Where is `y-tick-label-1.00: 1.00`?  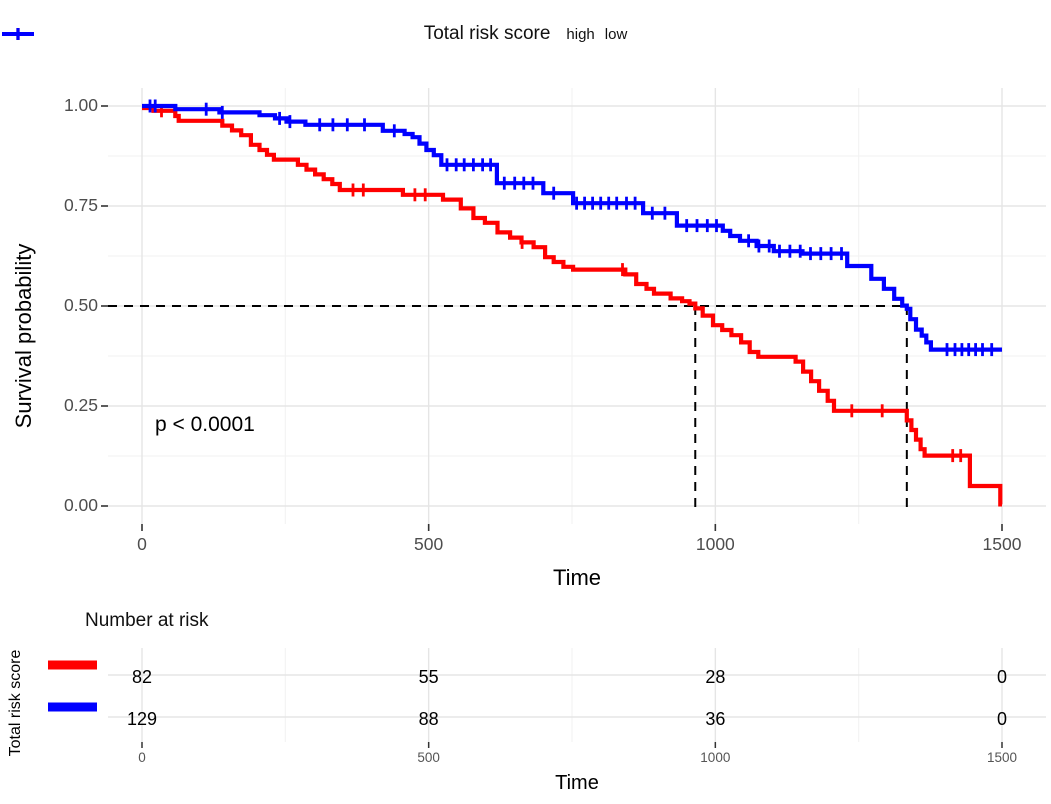 y-tick-label-1.00: 1.00 is located at coordinates (80, 105).